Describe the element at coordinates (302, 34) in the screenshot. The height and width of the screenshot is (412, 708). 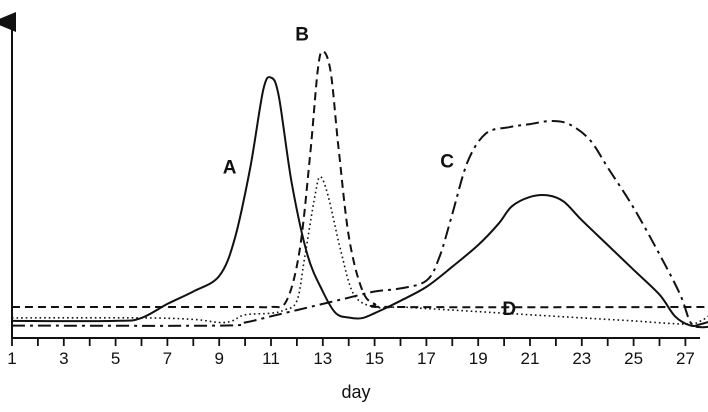
I see `series-label-b: B` at that location.